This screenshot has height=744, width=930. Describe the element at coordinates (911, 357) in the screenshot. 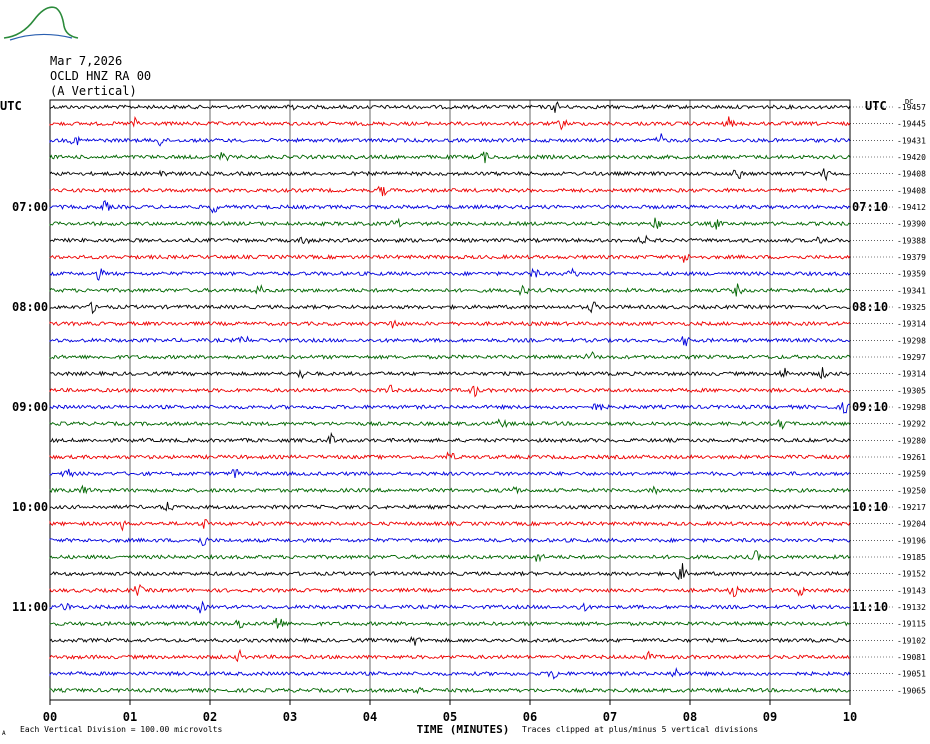

I see `dc-offset-label: -19297` at that location.